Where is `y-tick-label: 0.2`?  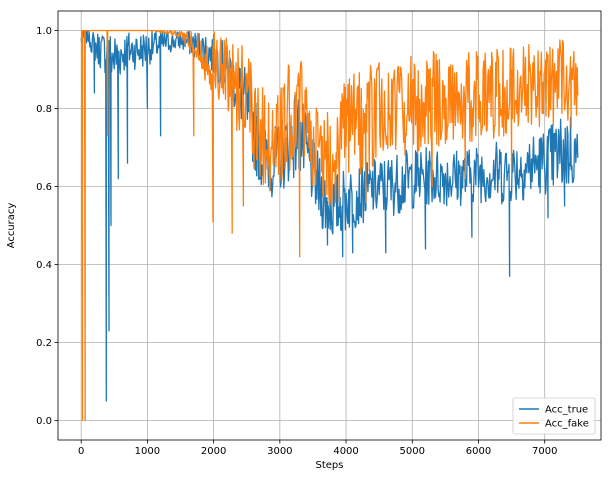
y-tick-label: 0.2 is located at coordinates (44, 343).